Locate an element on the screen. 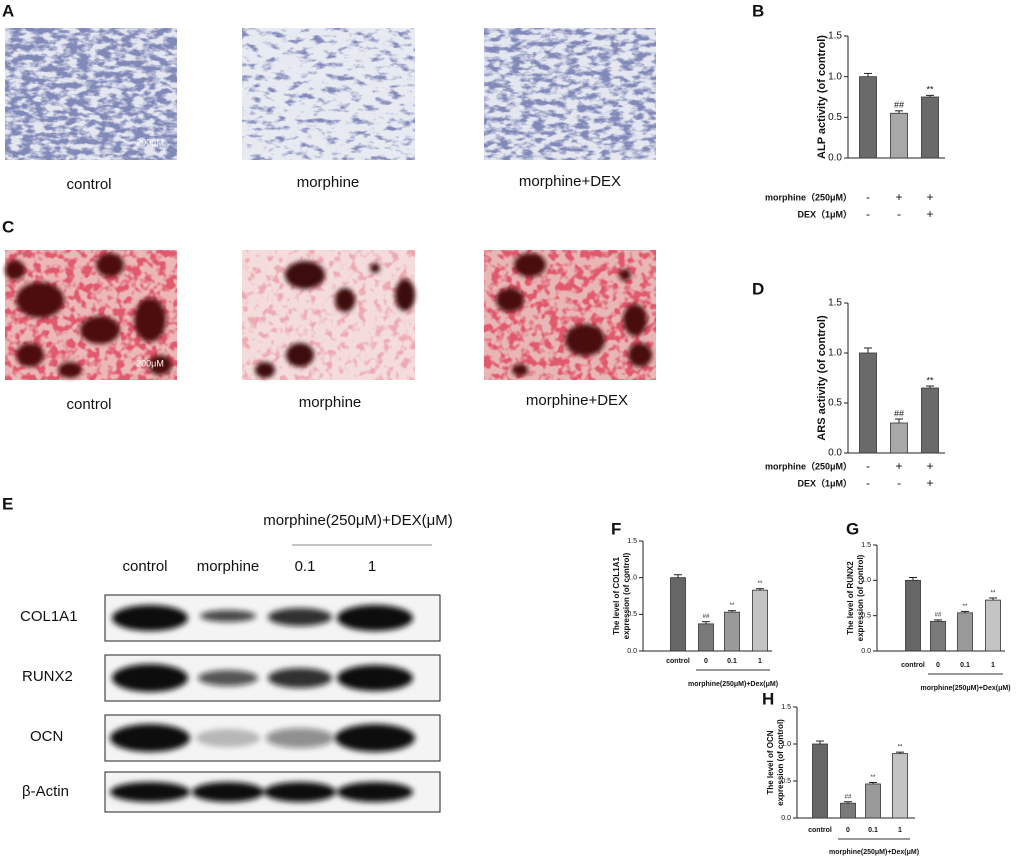  condition-label: morphine（250μM） is located at coordinates (808, 197).